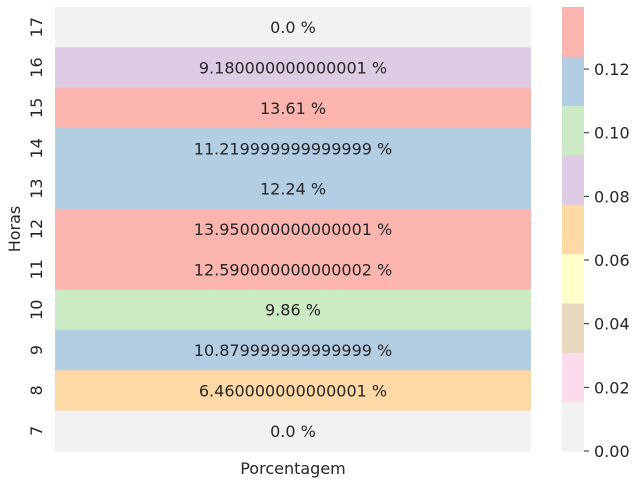  I want to click on cell-annotation-hour-8: 6.460000000000001 %, so click(293, 390).